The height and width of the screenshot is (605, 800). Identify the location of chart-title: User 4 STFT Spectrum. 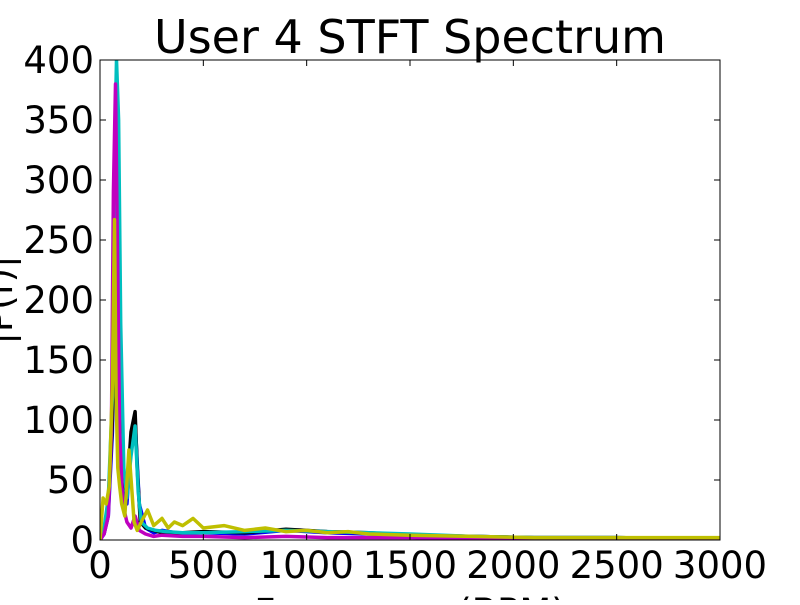
(410, 37).